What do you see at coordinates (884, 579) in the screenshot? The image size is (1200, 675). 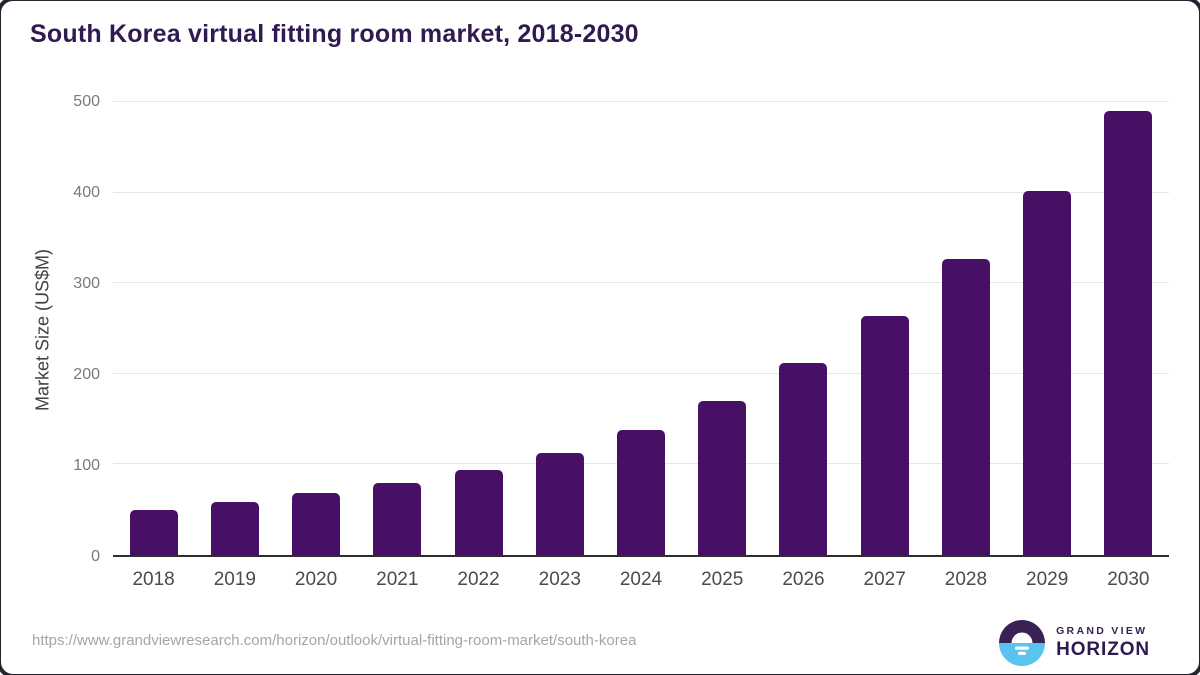 I see `x-tick-label: 2027` at bounding box center [884, 579].